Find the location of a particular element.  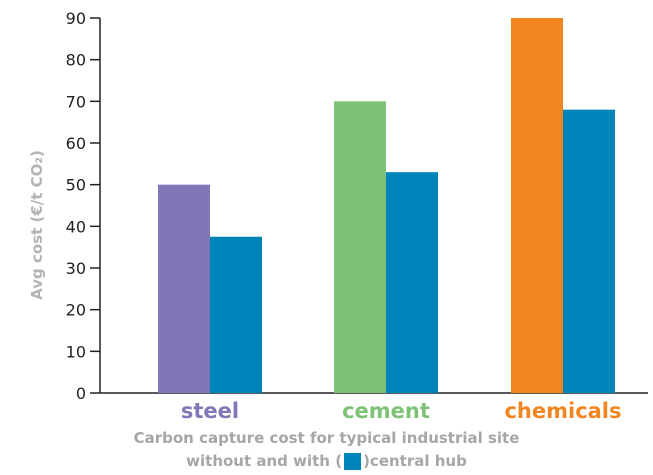

y-tick-label: 40 is located at coordinates (76, 226).